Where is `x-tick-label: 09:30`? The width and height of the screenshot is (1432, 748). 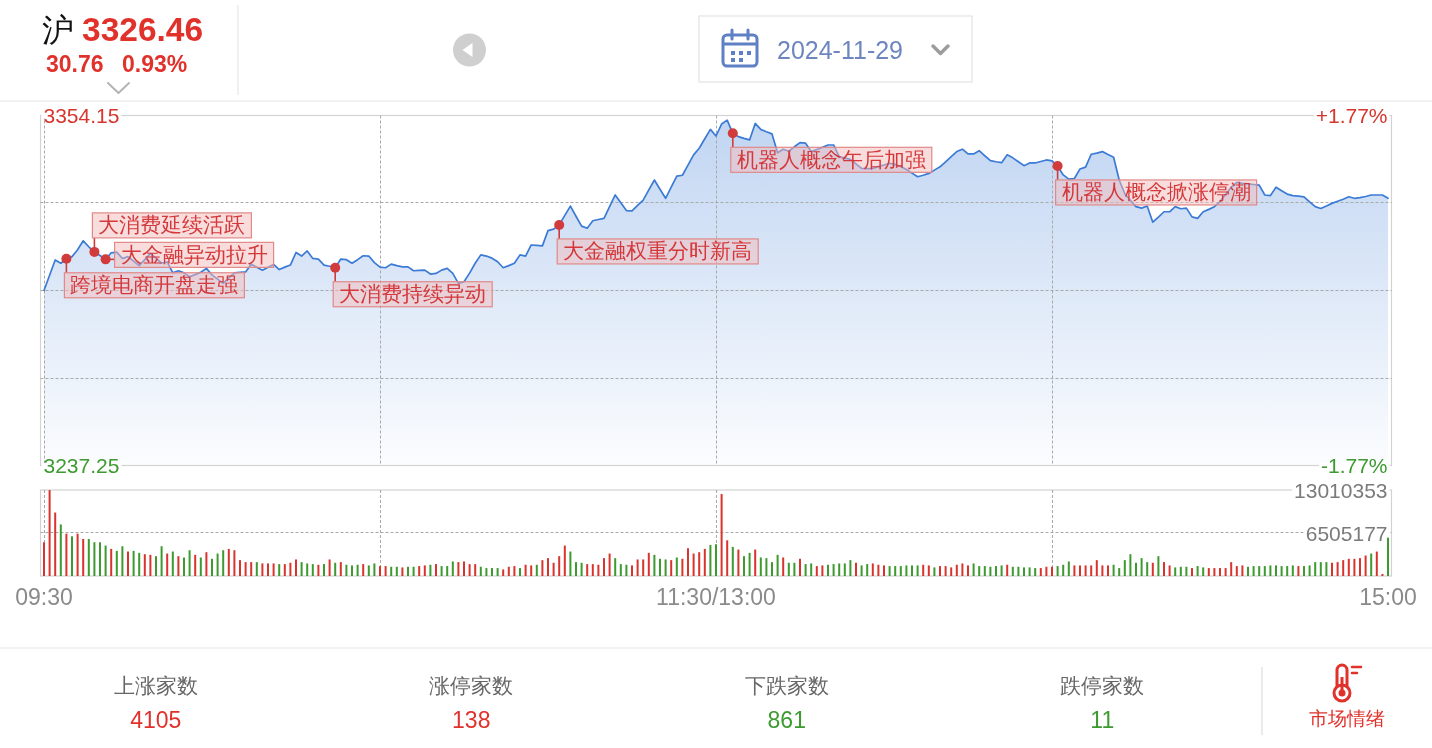
x-tick-label: 09:30 is located at coordinates (44, 597).